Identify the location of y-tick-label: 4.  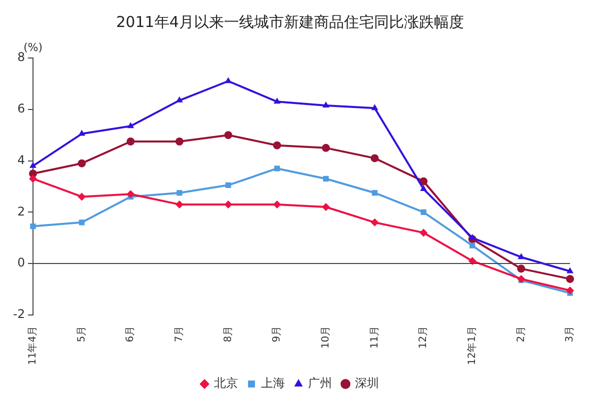
(21, 159).